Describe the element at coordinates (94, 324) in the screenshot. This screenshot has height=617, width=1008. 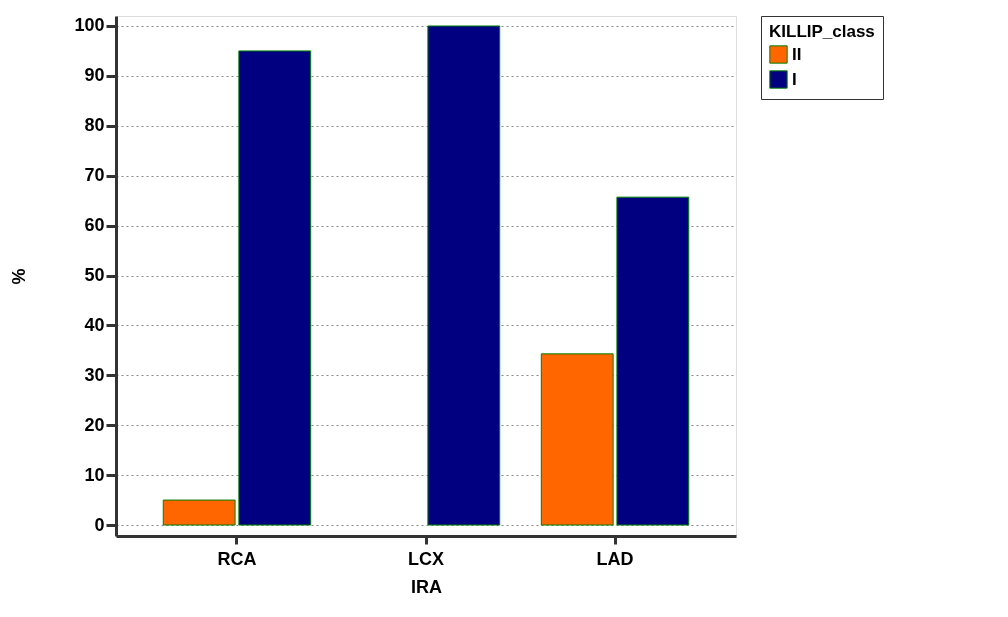
I see `y-tick-label: 40` at that location.